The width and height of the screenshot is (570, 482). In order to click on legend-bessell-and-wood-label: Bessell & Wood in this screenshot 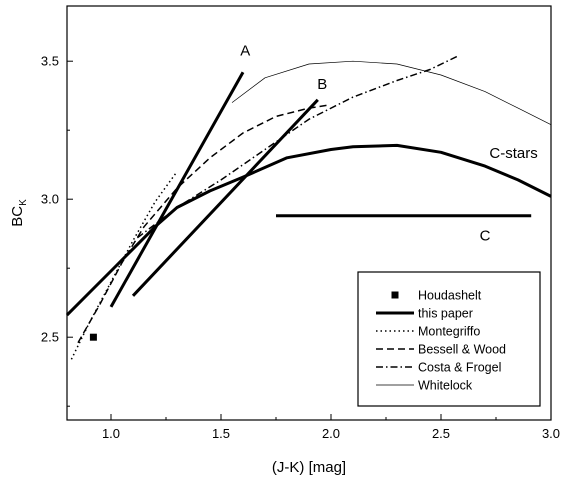, I will do `click(462, 350)`.